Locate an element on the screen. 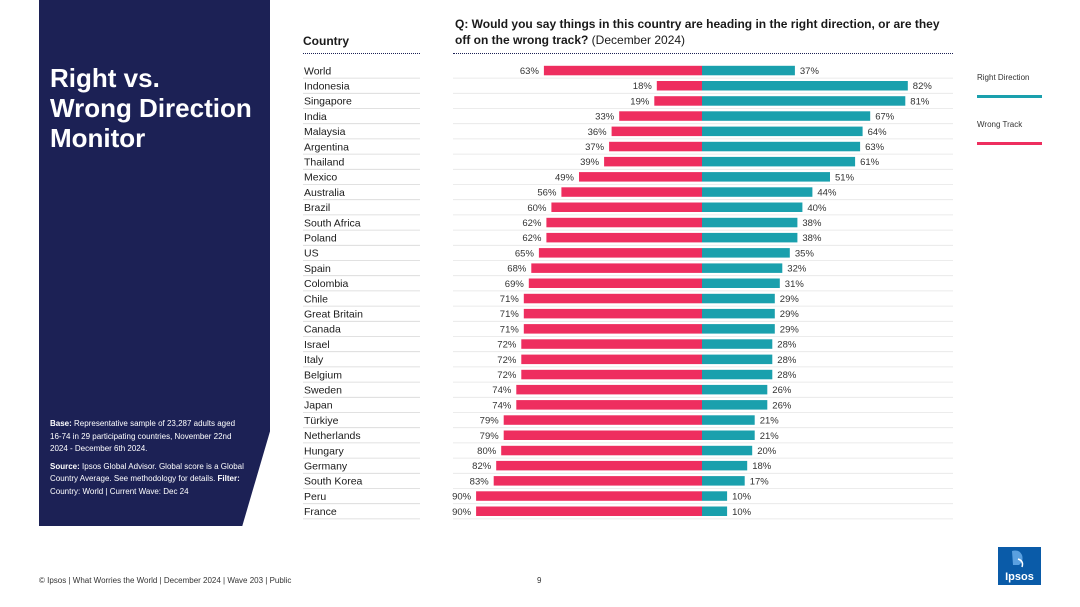 Image resolution: width=1080 pixels, height=607 pixels. right-direction-bar-world is located at coordinates (748, 70).